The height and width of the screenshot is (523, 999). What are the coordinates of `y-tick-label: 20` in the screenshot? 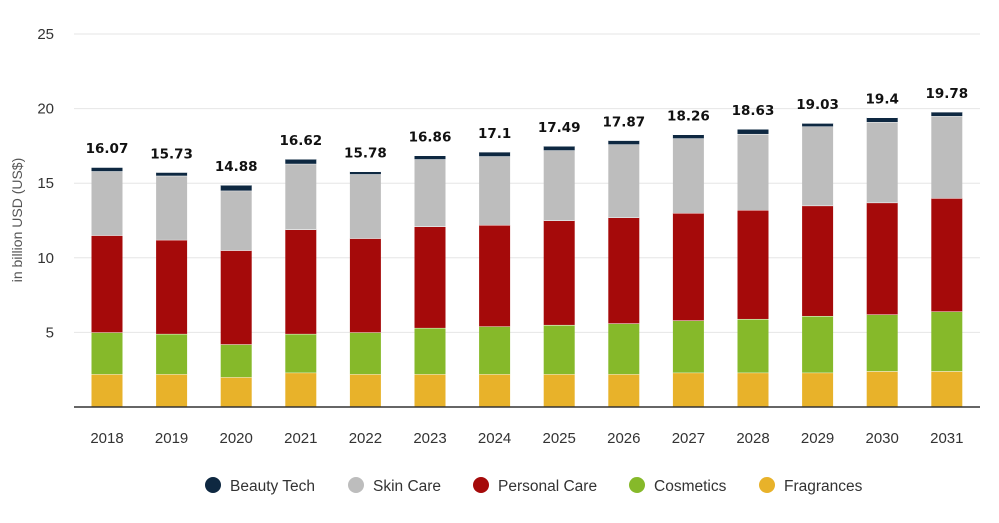 It's located at (45, 109).